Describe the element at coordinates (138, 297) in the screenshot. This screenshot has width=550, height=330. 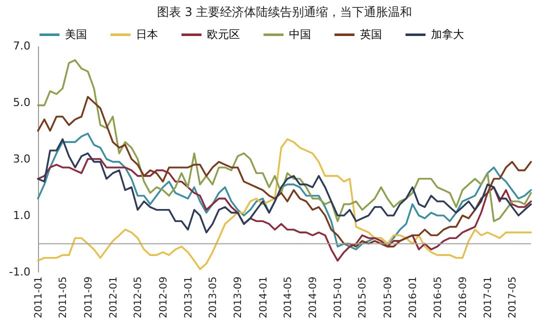
I see `x-tick-label: 2012-05` at that location.